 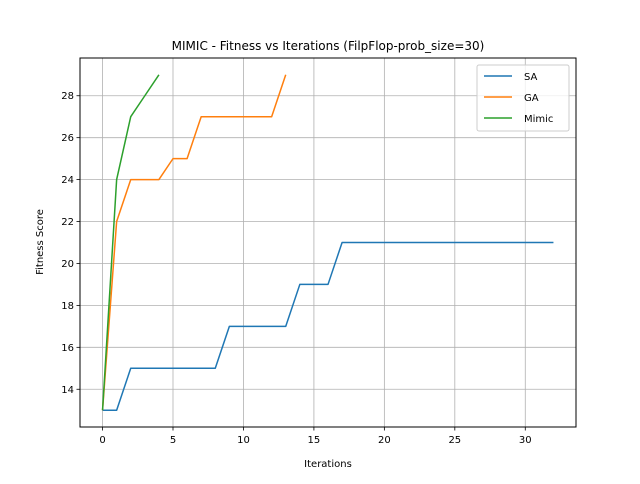 What do you see at coordinates (67, 222) in the screenshot?
I see `y-tick-label: 22` at bounding box center [67, 222].